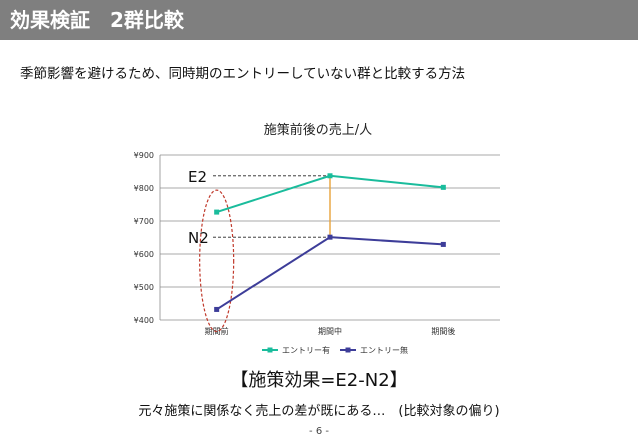 The height and width of the screenshot is (442, 638). What do you see at coordinates (318, 130) in the screenshot?
I see `chart-title: 施策前後の売上/人` at bounding box center [318, 130].